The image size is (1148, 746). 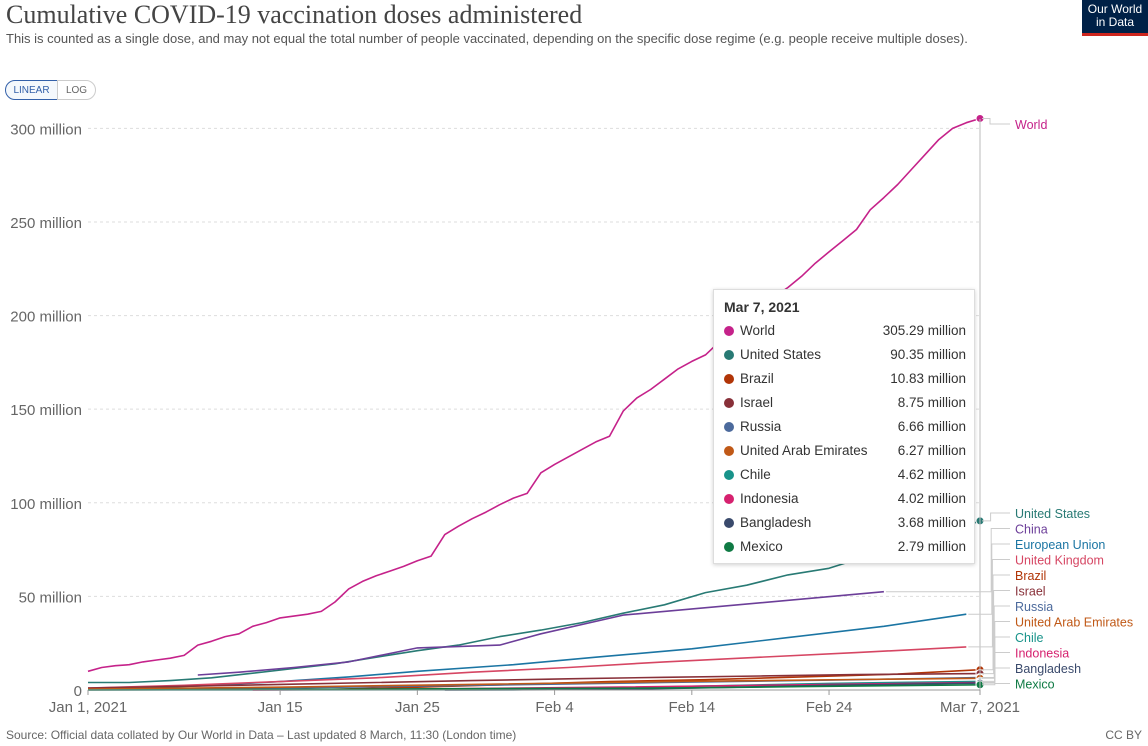 What do you see at coordinates (758, 330) in the screenshot?
I see `tooltip-series-name: World` at bounding box center [758, 330].